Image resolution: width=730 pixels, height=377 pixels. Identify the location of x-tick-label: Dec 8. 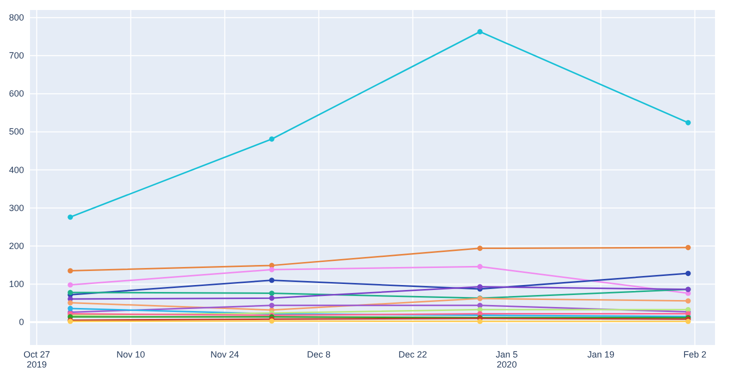
(319, 354).